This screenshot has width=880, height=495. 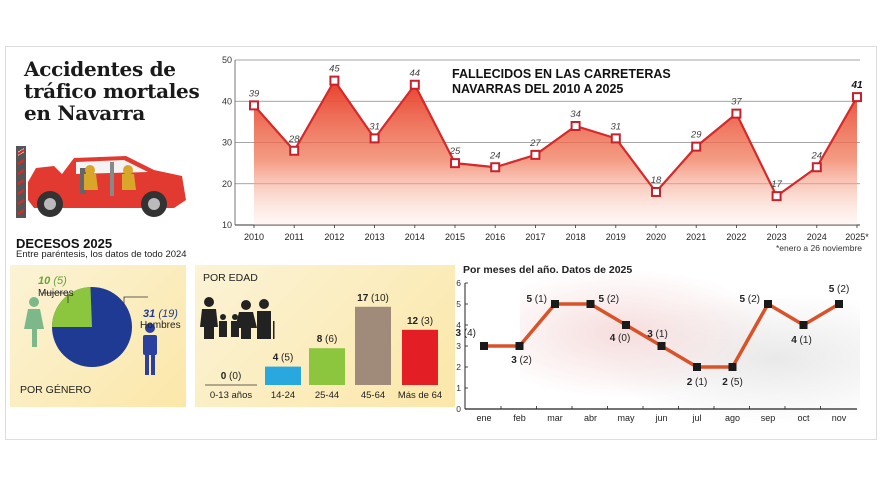 I want to click on svg-text: 2017, so click(x=535, y=237).